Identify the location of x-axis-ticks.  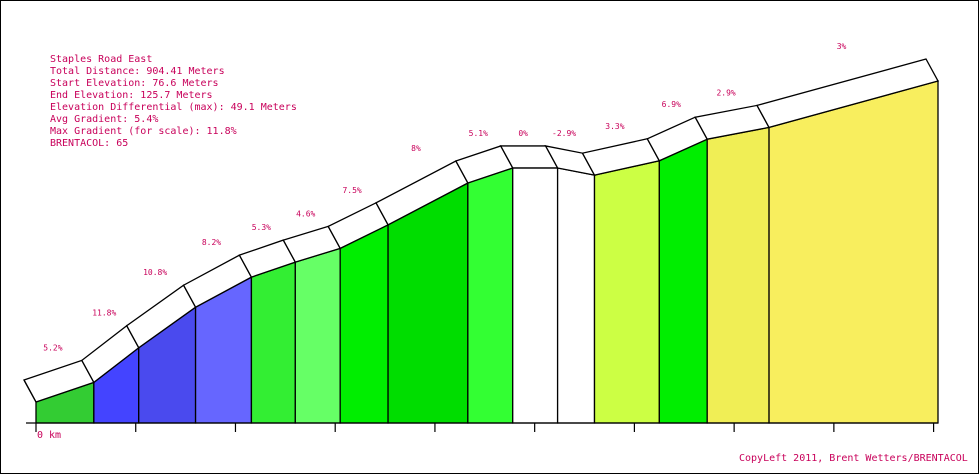
(485, 427).